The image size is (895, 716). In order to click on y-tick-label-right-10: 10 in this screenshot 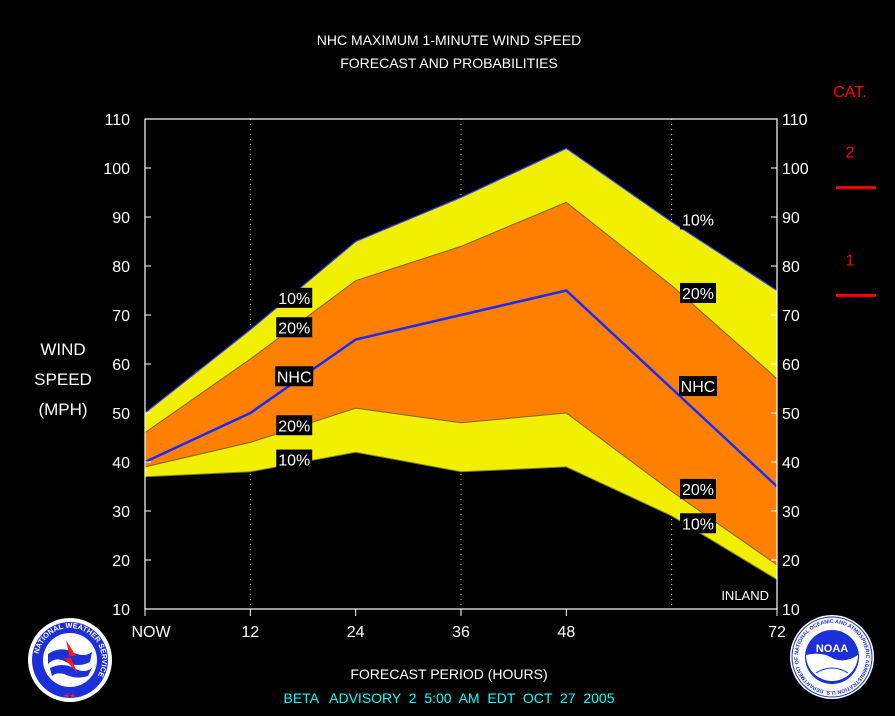, I will do `click(791, 610)`.